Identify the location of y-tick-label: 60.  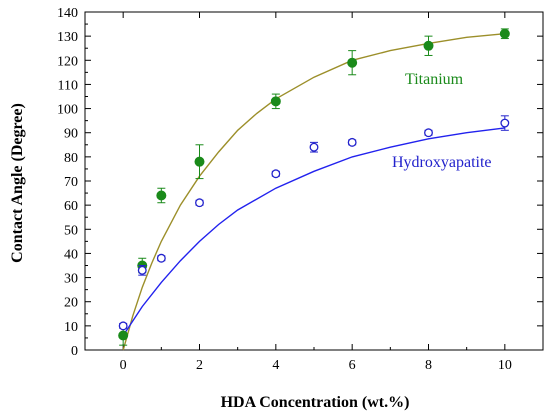
(71, 206).